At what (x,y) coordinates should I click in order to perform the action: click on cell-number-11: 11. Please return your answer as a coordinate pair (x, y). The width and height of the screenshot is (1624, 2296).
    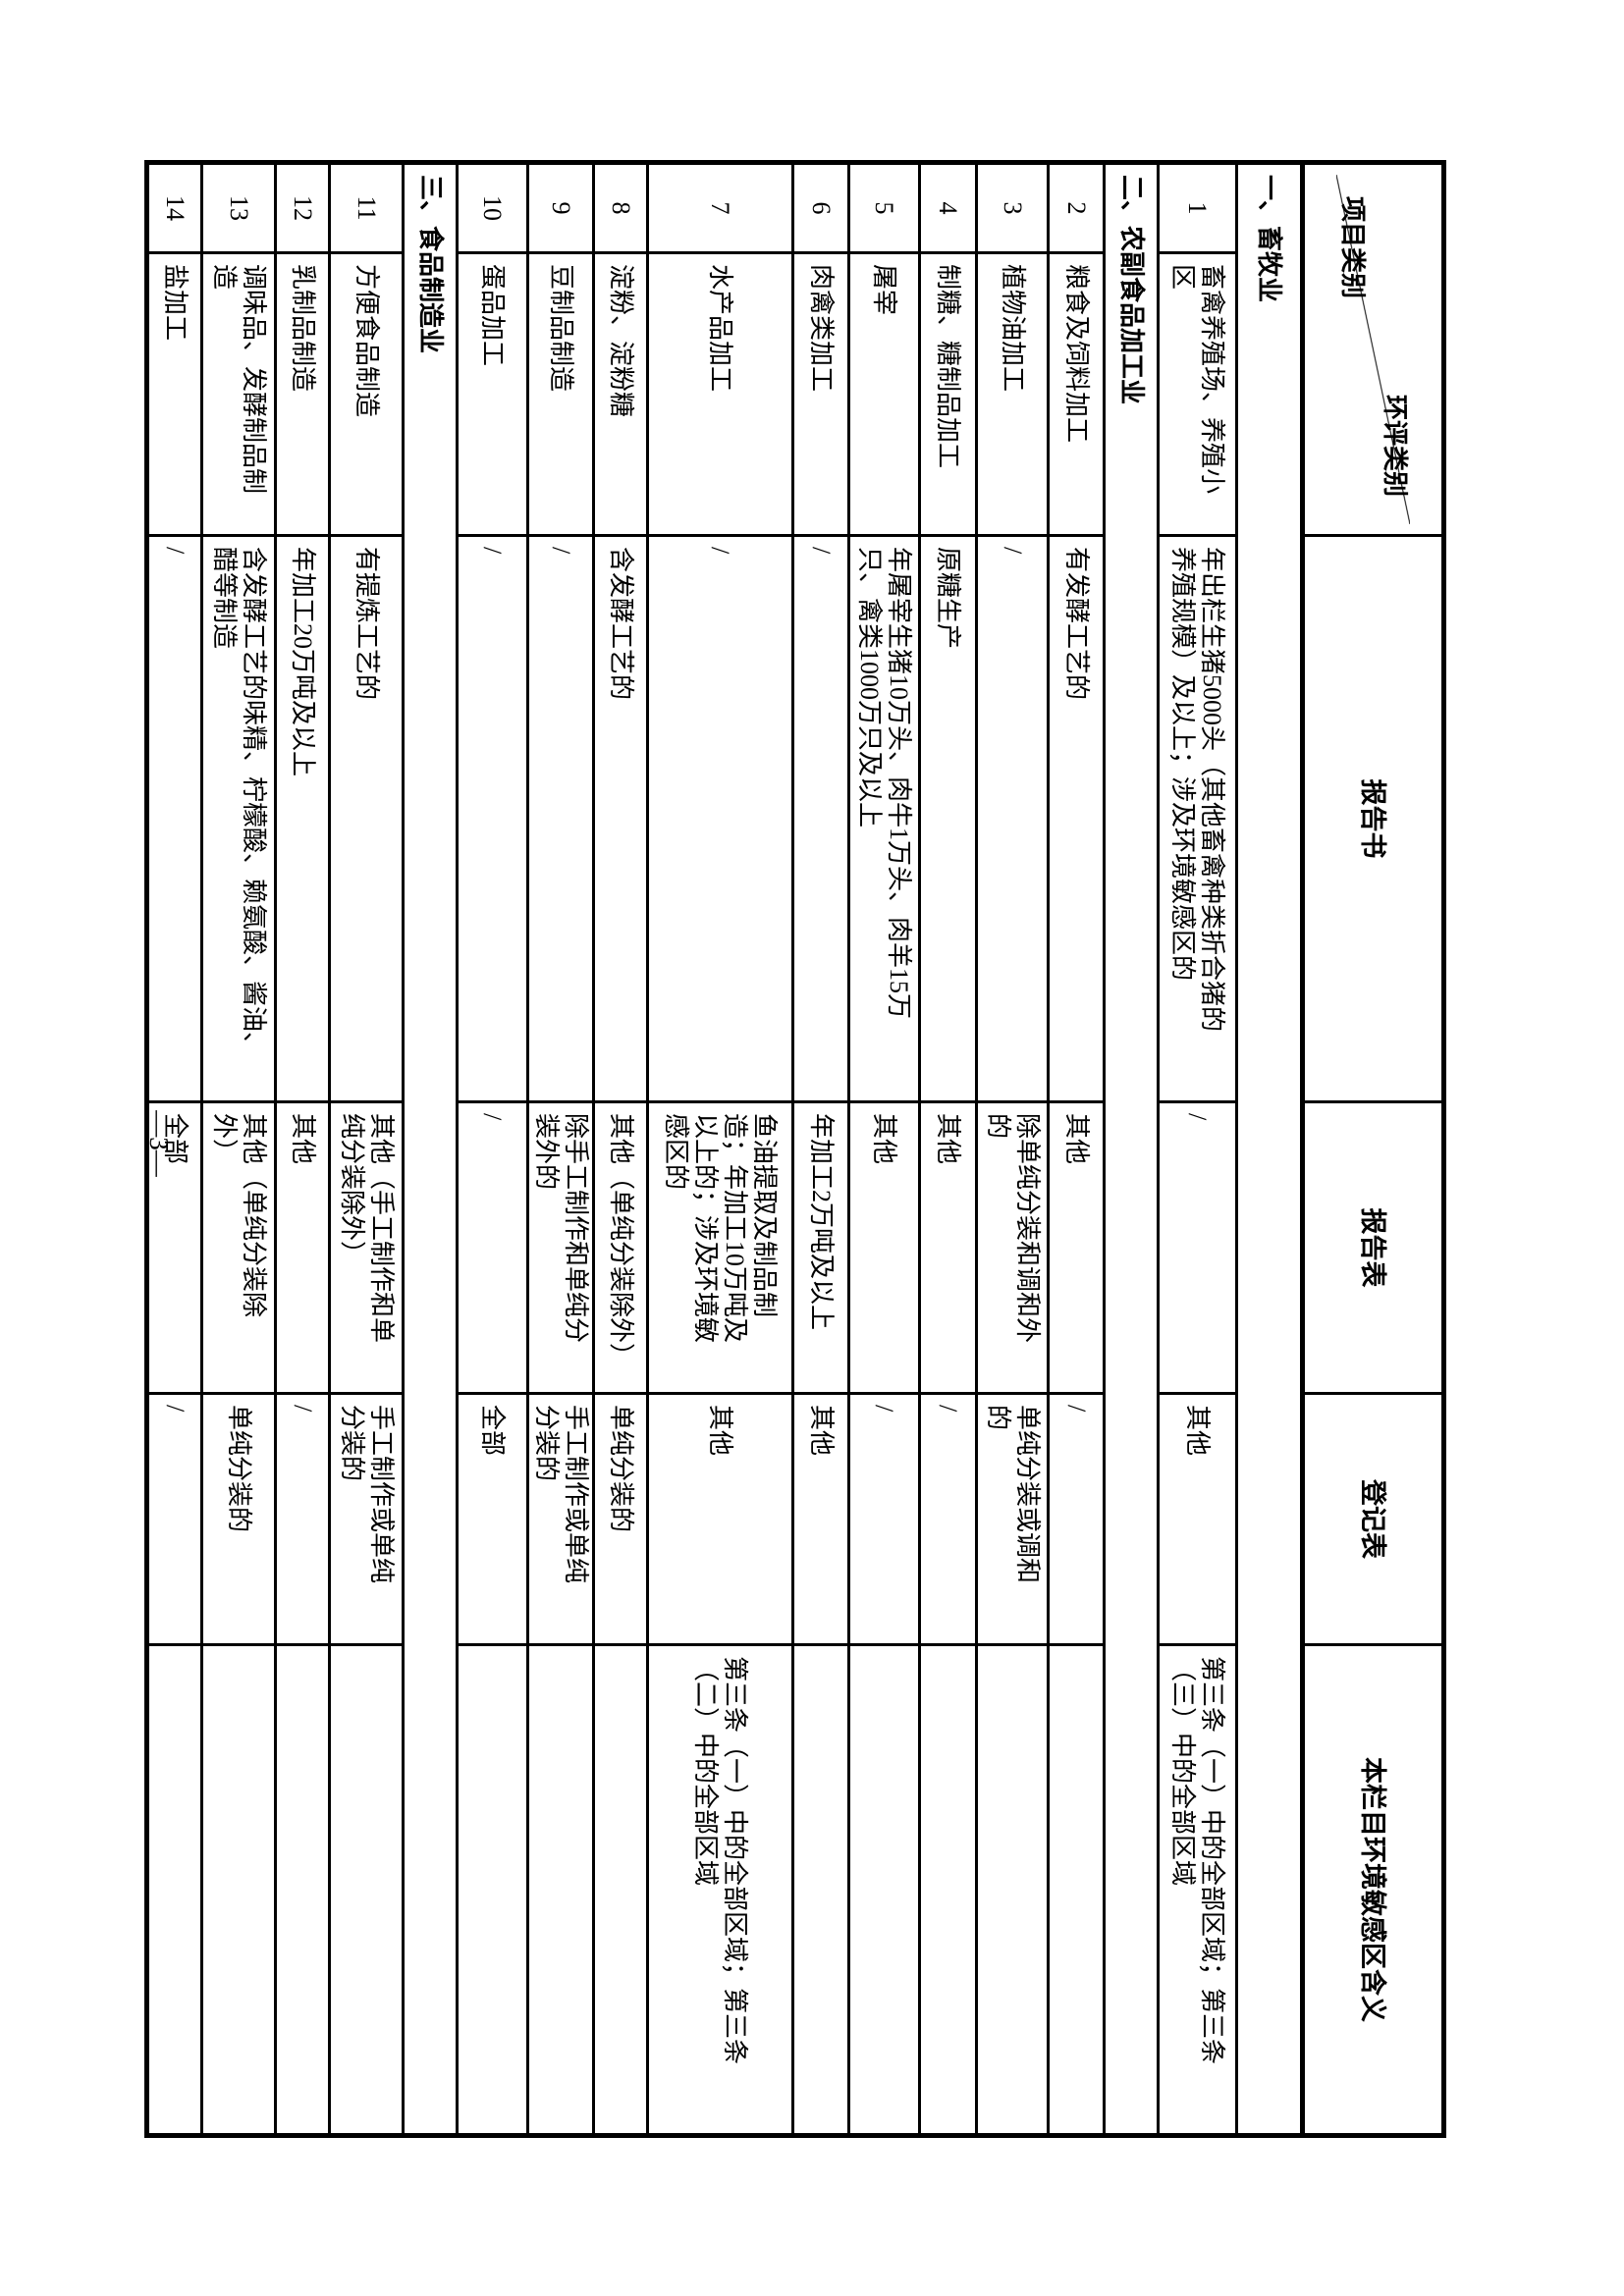
    Looking at the image, I should click on (366, 207).